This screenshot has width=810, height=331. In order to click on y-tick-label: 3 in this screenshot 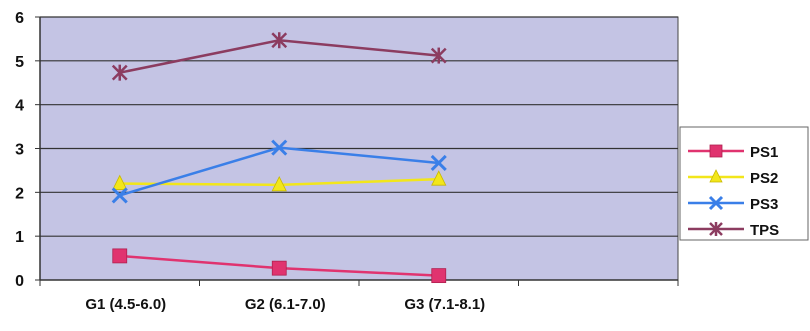, I will do `click(19, 150)`.